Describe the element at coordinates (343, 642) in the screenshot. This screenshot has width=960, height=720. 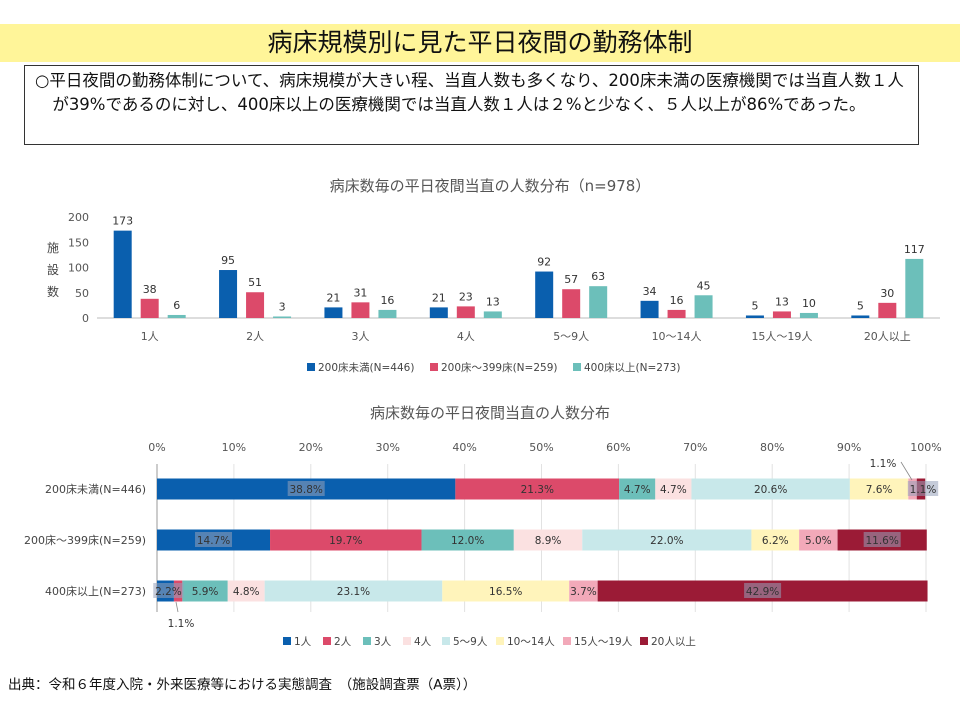
I see `legend-label: 2人` at that location.